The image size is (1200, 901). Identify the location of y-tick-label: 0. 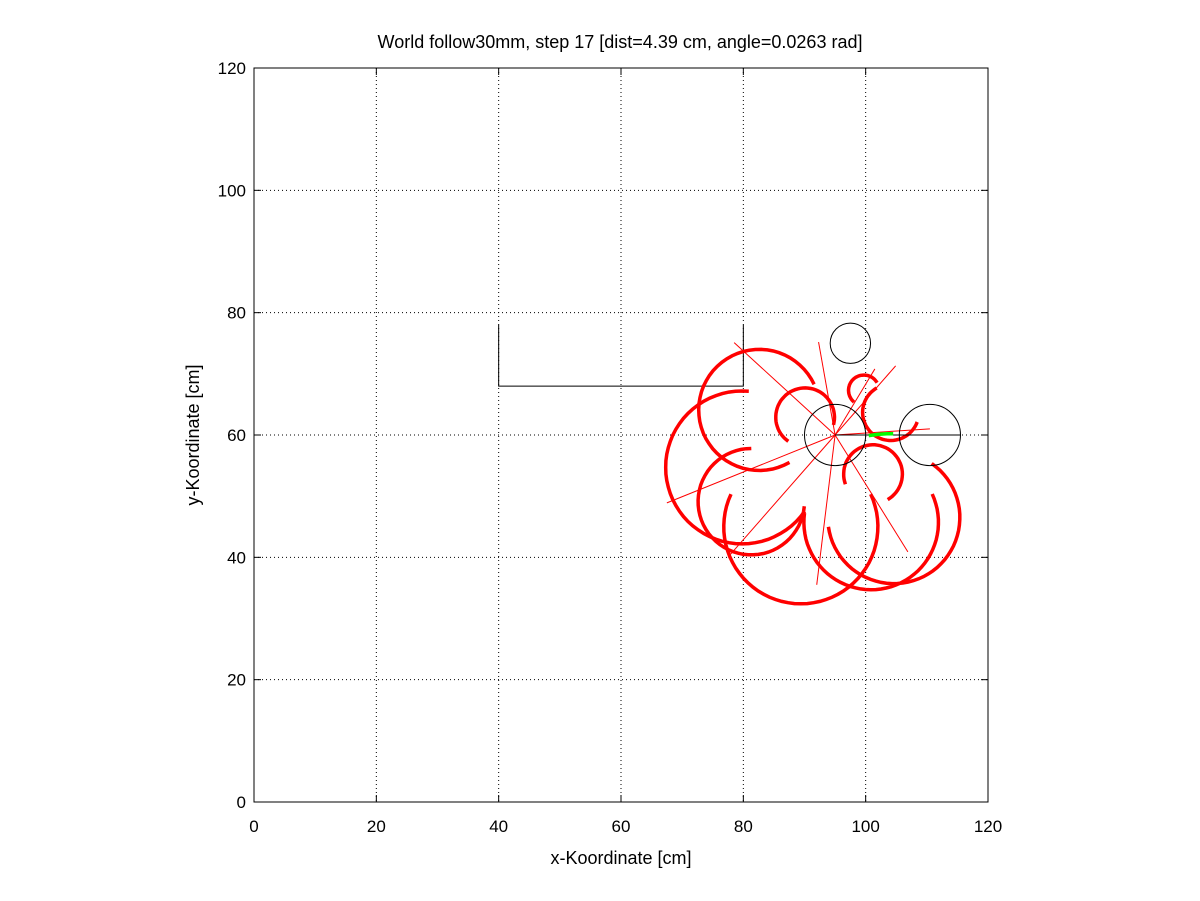
(241, 802).